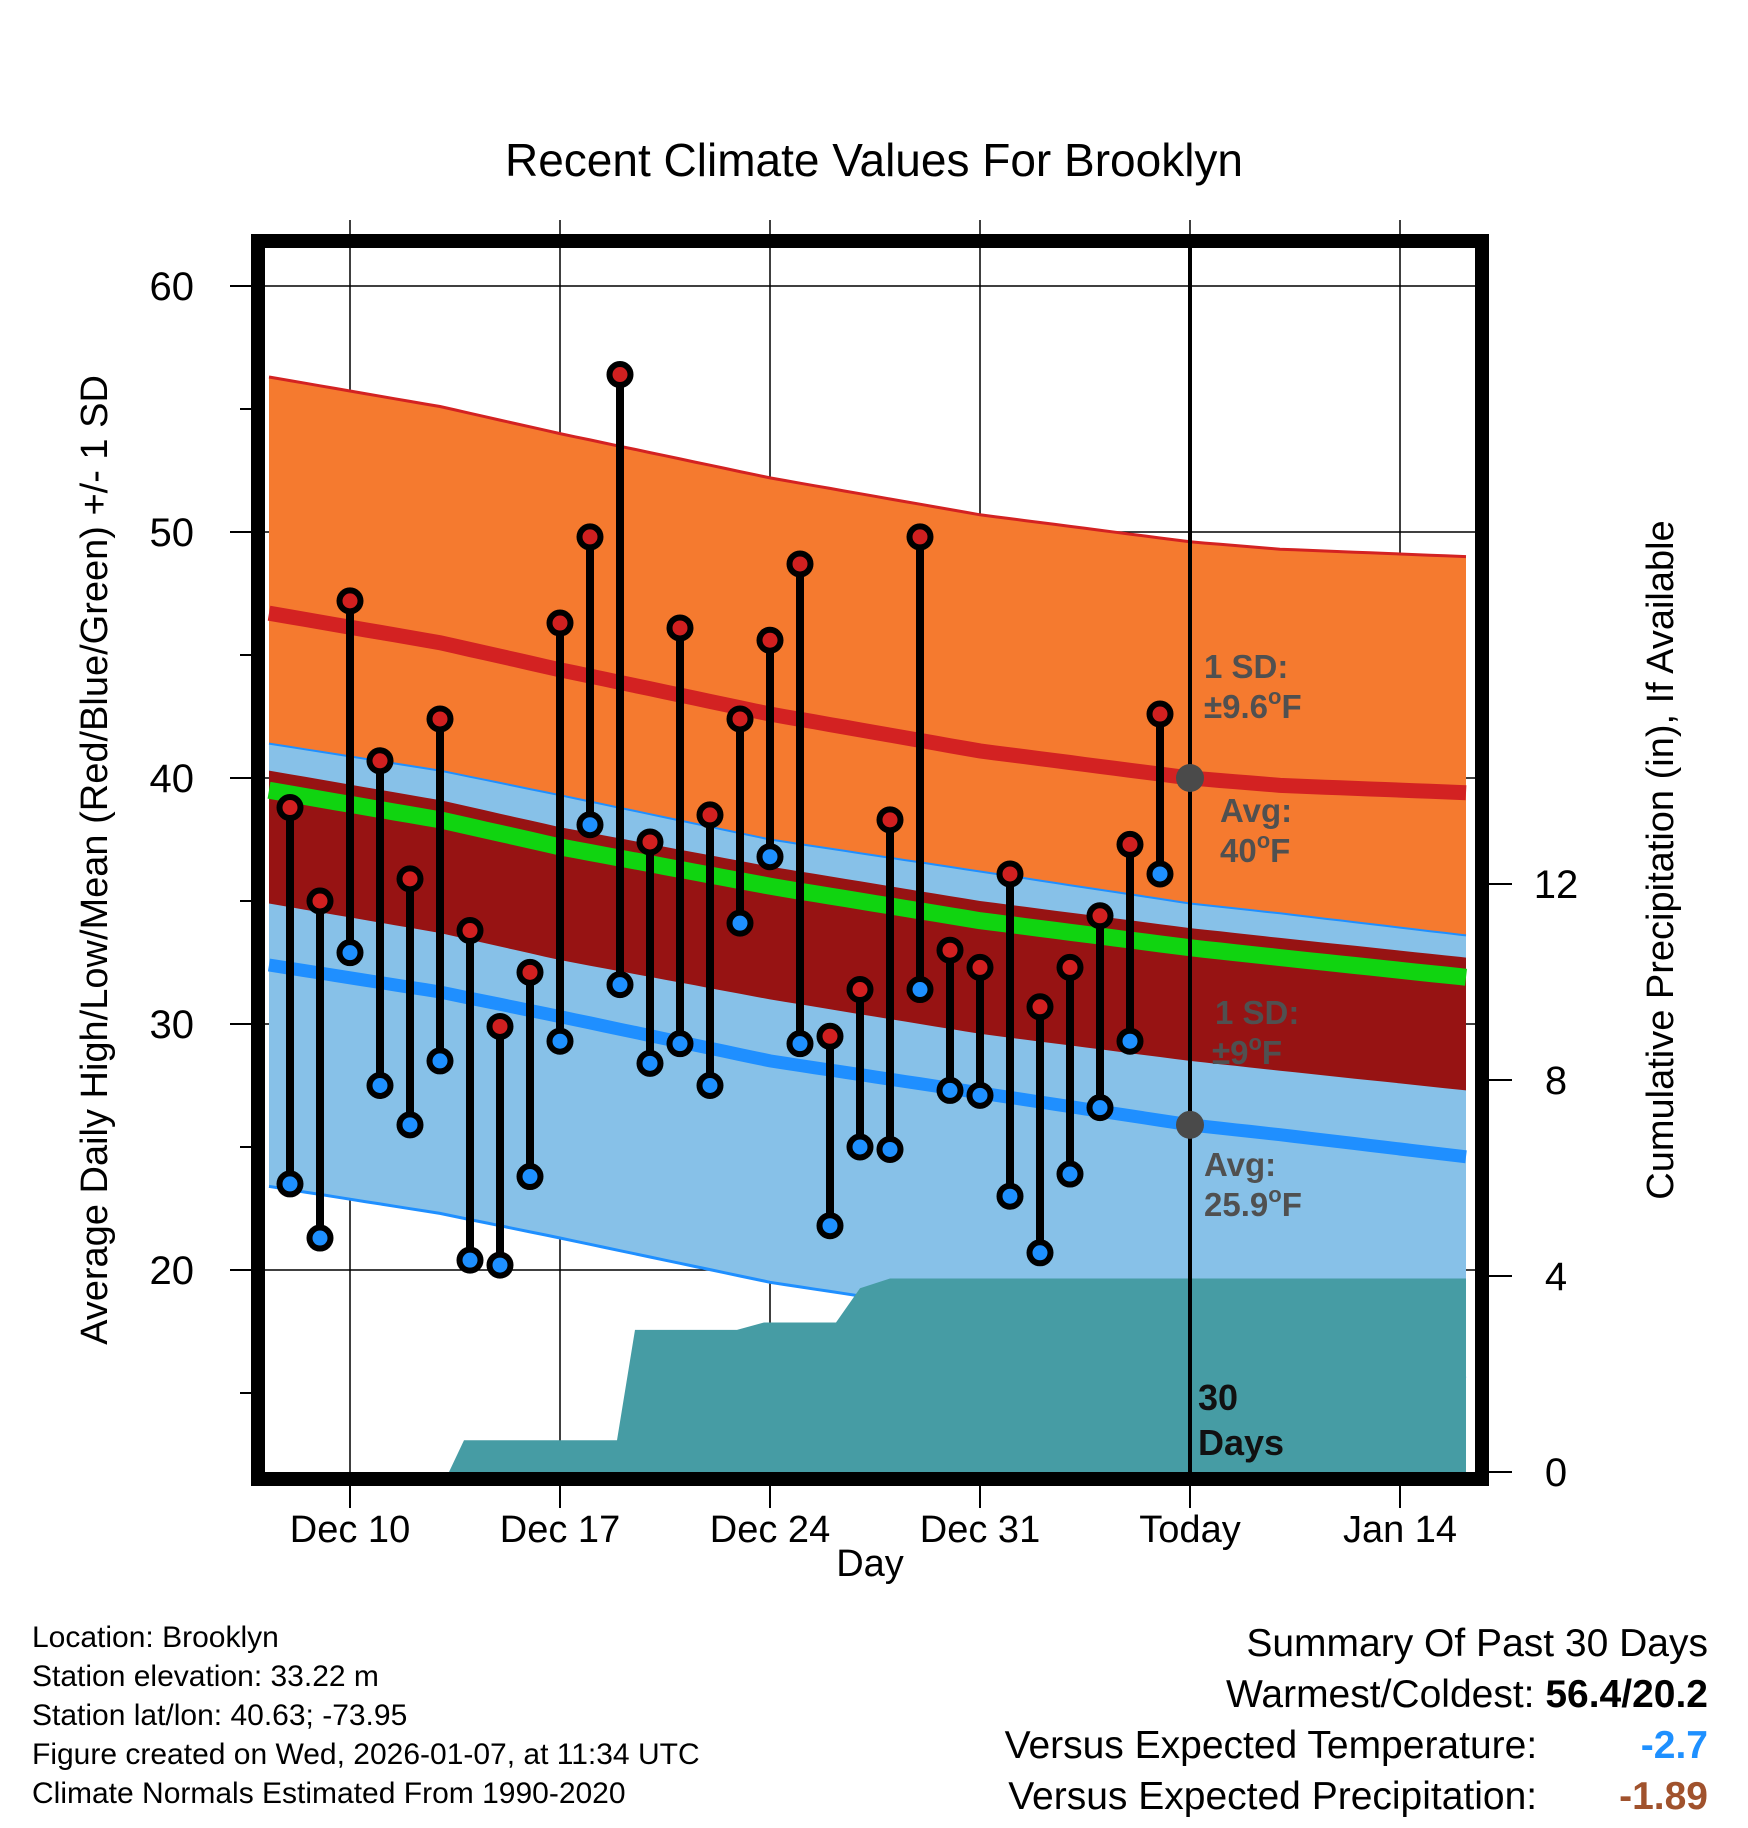 This screenshot has height=1828, width=1748. I want to click on warmest-coldest-label: Warmest/Coldest:, so click(1380, 1694).